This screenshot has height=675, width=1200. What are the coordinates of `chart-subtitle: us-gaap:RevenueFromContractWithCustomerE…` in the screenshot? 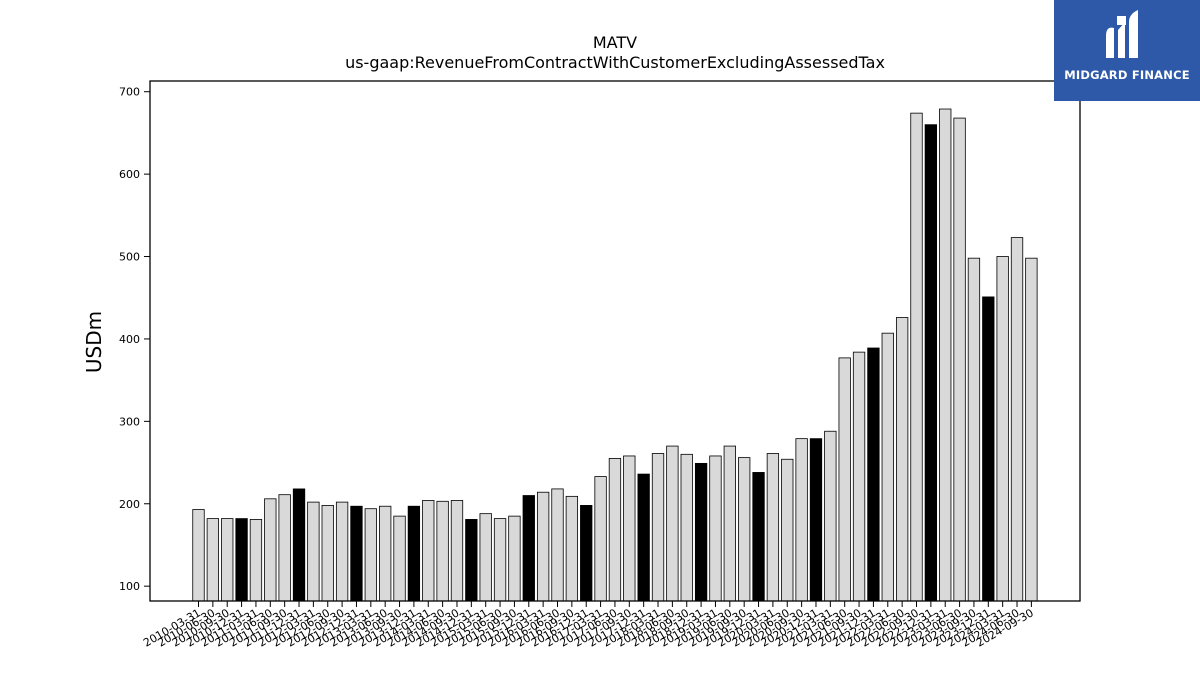 It's located at (615, 62).